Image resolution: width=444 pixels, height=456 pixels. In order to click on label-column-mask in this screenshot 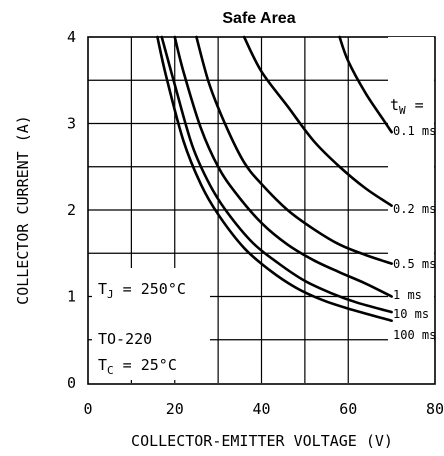, I will do `click(411, 210)`.